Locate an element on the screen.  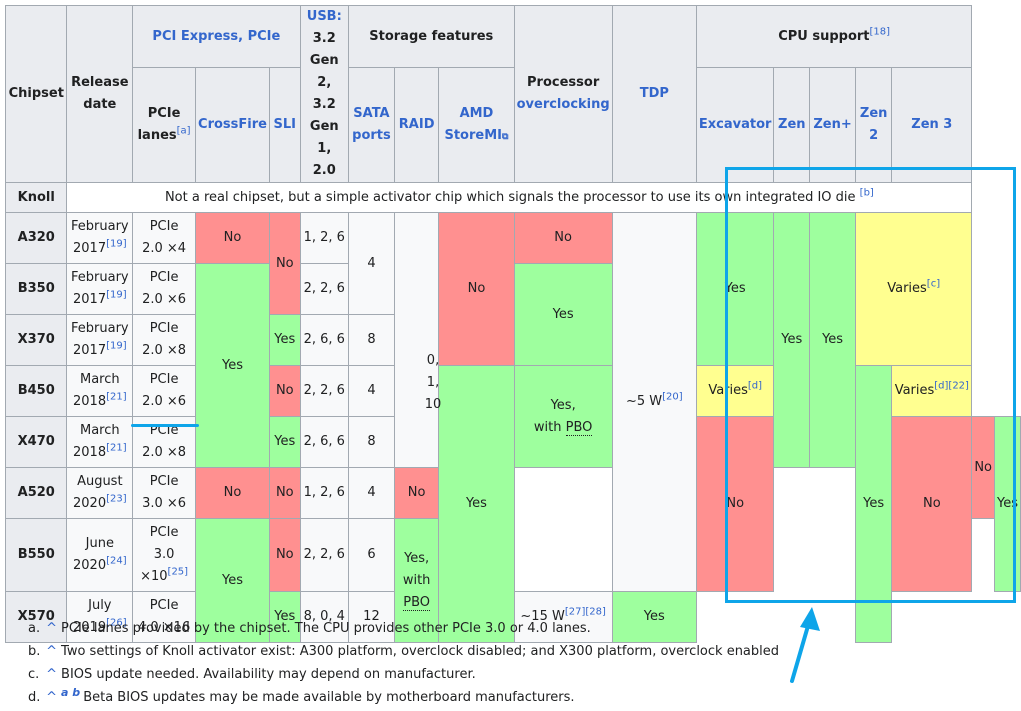
header-release-date: Release date is located at coordinates (100, 94).